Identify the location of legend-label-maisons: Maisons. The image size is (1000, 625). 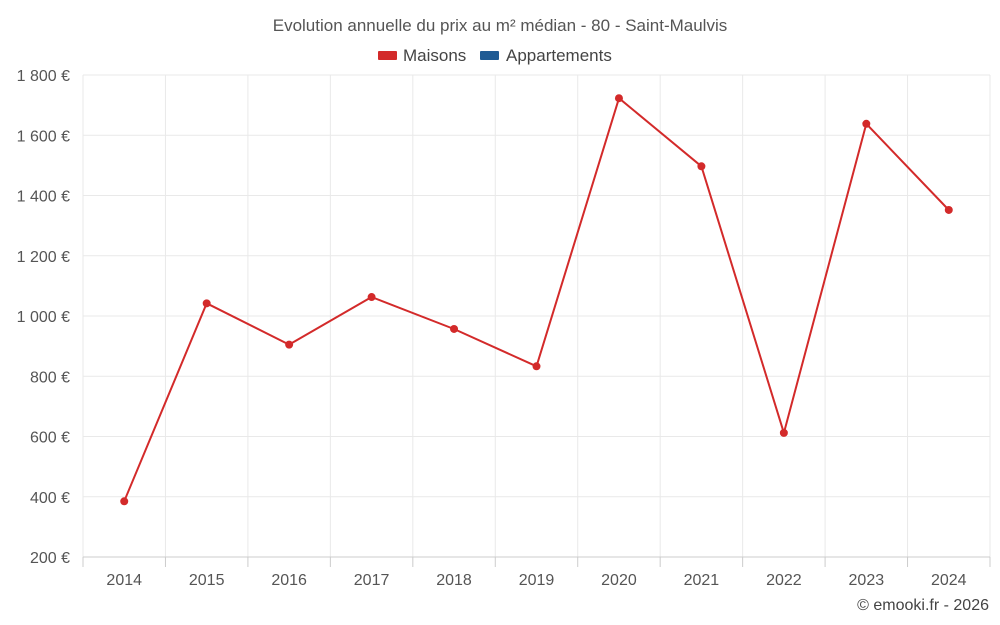
(434, 55).